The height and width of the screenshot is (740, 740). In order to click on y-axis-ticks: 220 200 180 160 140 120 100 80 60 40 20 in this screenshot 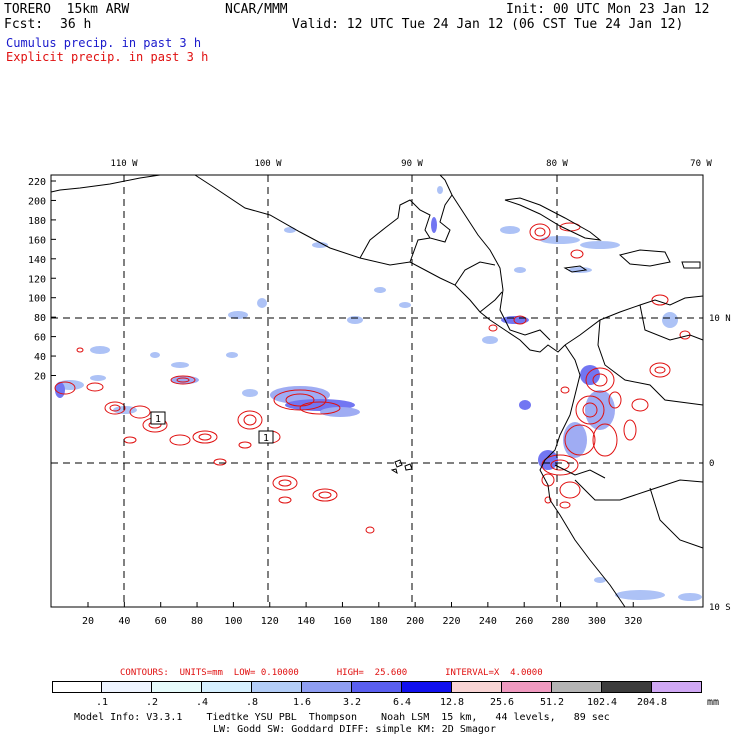, I will do `click(42, 280)`.